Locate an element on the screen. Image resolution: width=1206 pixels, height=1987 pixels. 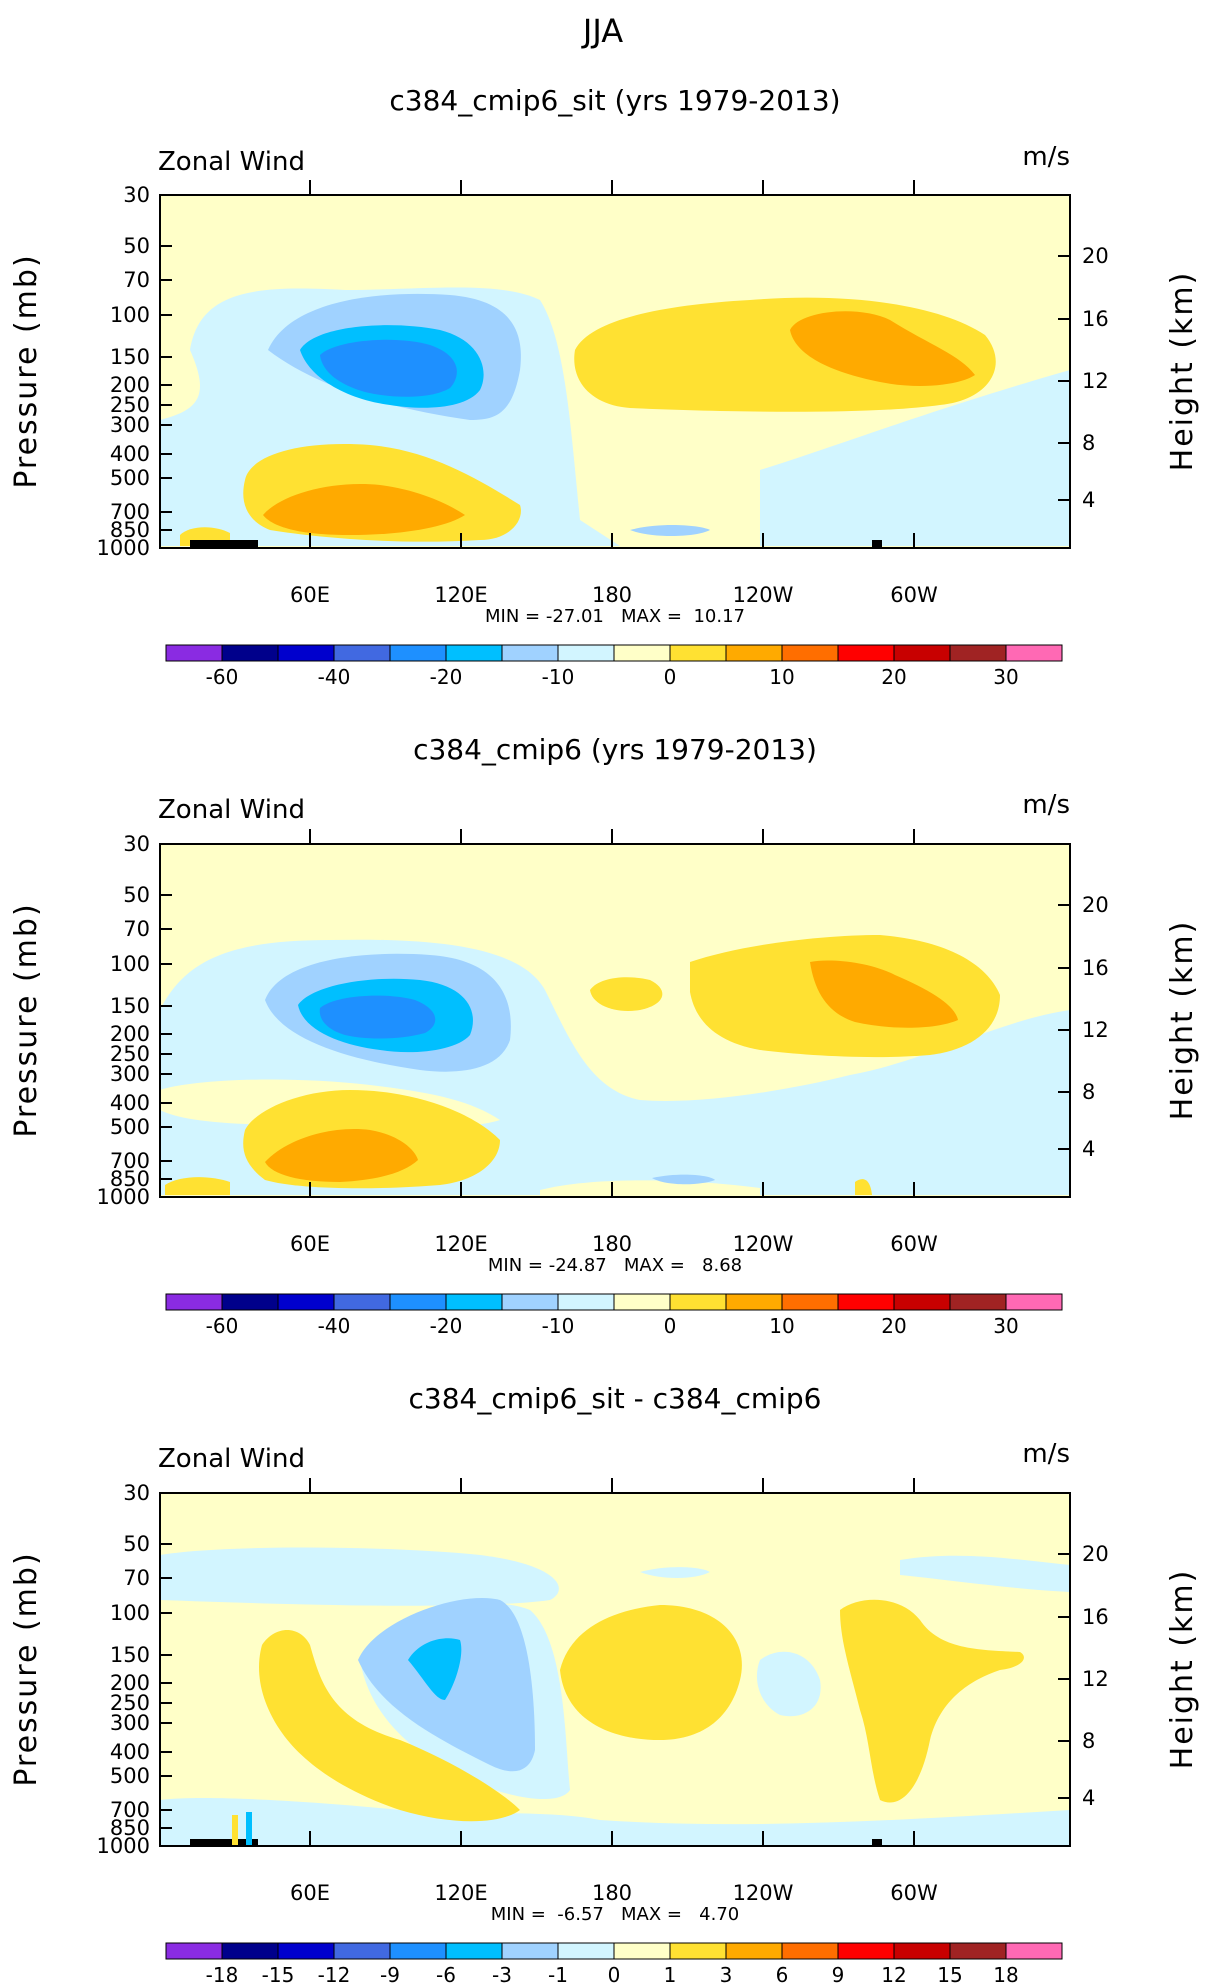
panel-2-y2ticks: 20 16 12 8 4 is located at coordinates (1095, 1027).